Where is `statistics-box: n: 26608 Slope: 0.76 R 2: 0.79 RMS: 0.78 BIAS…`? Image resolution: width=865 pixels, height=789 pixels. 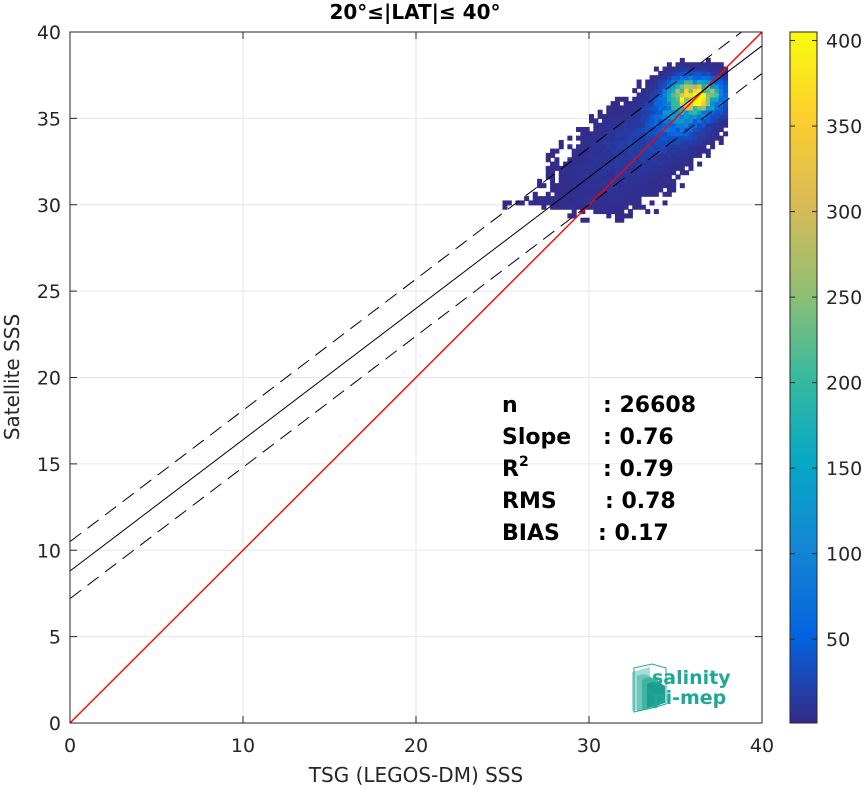 statistics-box: n: 26608 Slope: 0.76 R 2: 0.79 RMS: 0.78 BIAS… is located at coordinates (599, 469).